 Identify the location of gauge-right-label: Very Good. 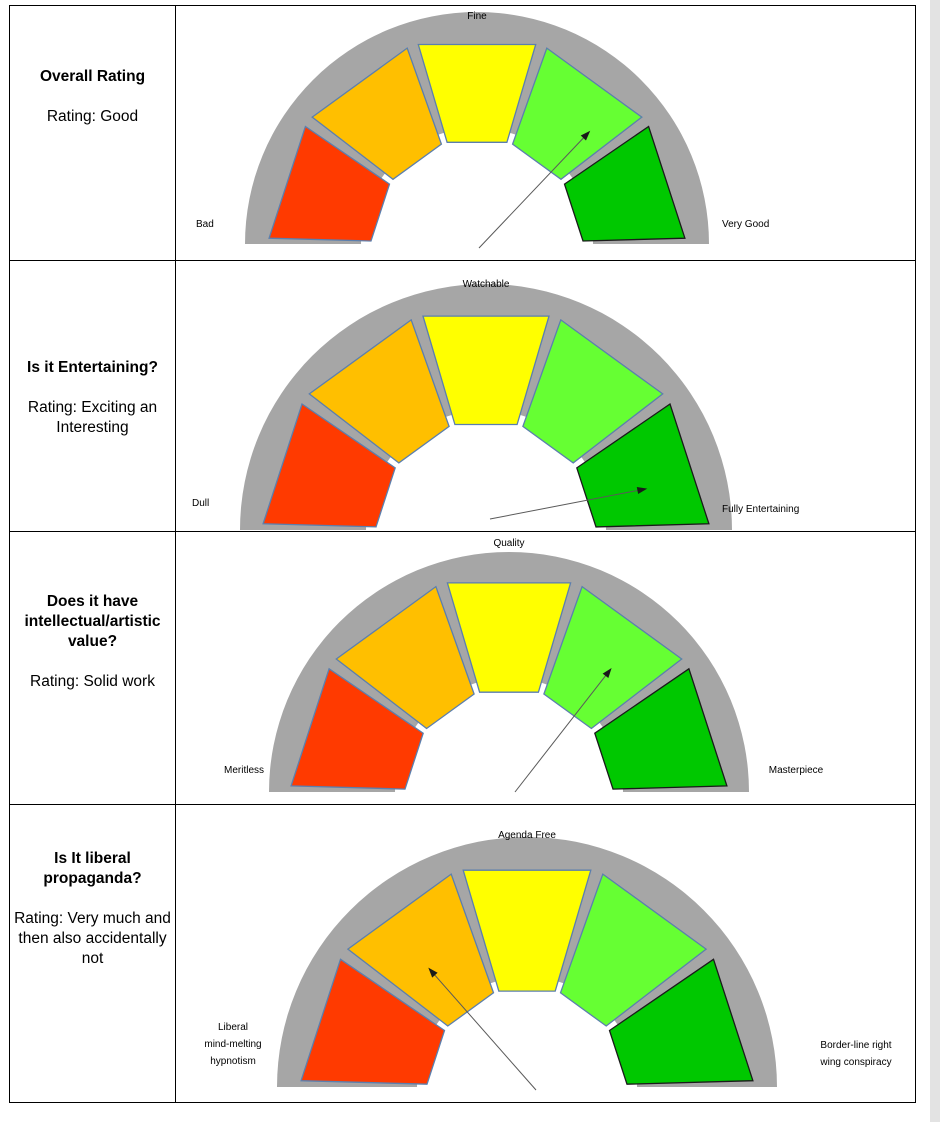
(745, 224).